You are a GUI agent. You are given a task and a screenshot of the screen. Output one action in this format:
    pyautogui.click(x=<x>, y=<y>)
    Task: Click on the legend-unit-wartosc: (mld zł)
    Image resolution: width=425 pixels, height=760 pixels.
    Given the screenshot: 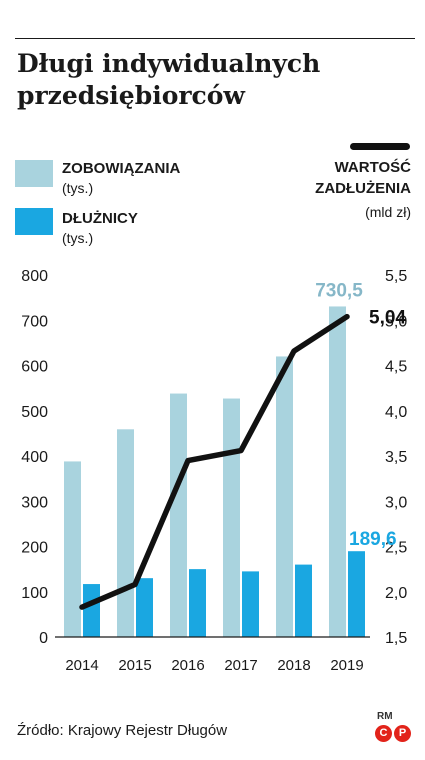 What is the action you would take?
    pyautogui.click(x=388, y=212)
    